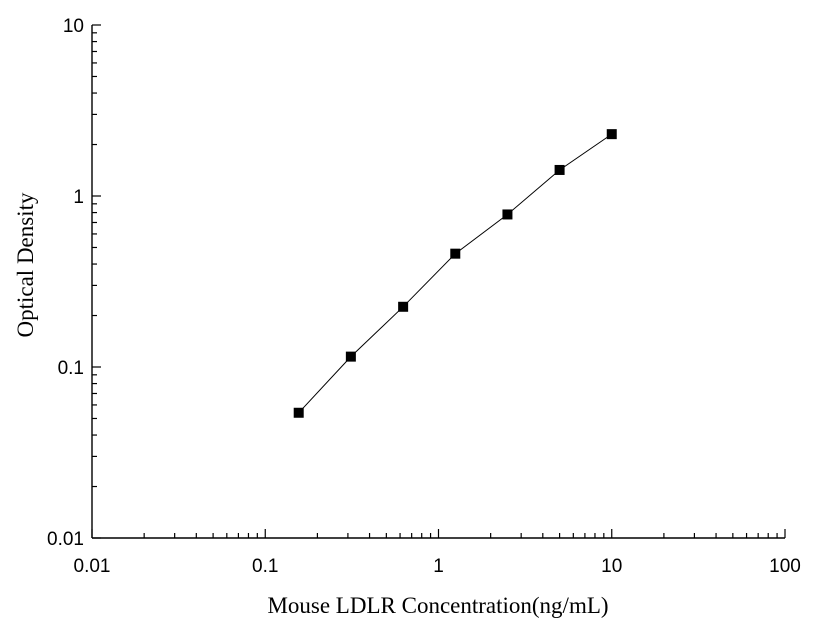 This screenshot has width=839, height=635. I want to click on y-axis-title: Optical Density, so click(25, 264).